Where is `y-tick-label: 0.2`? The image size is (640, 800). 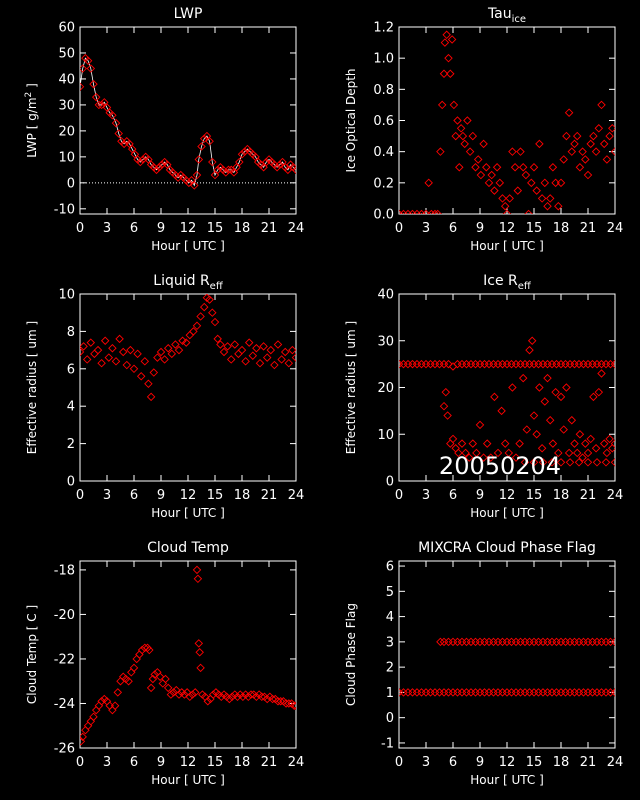 y-tick-label: 0.2 is located at coordinates (383, 183).